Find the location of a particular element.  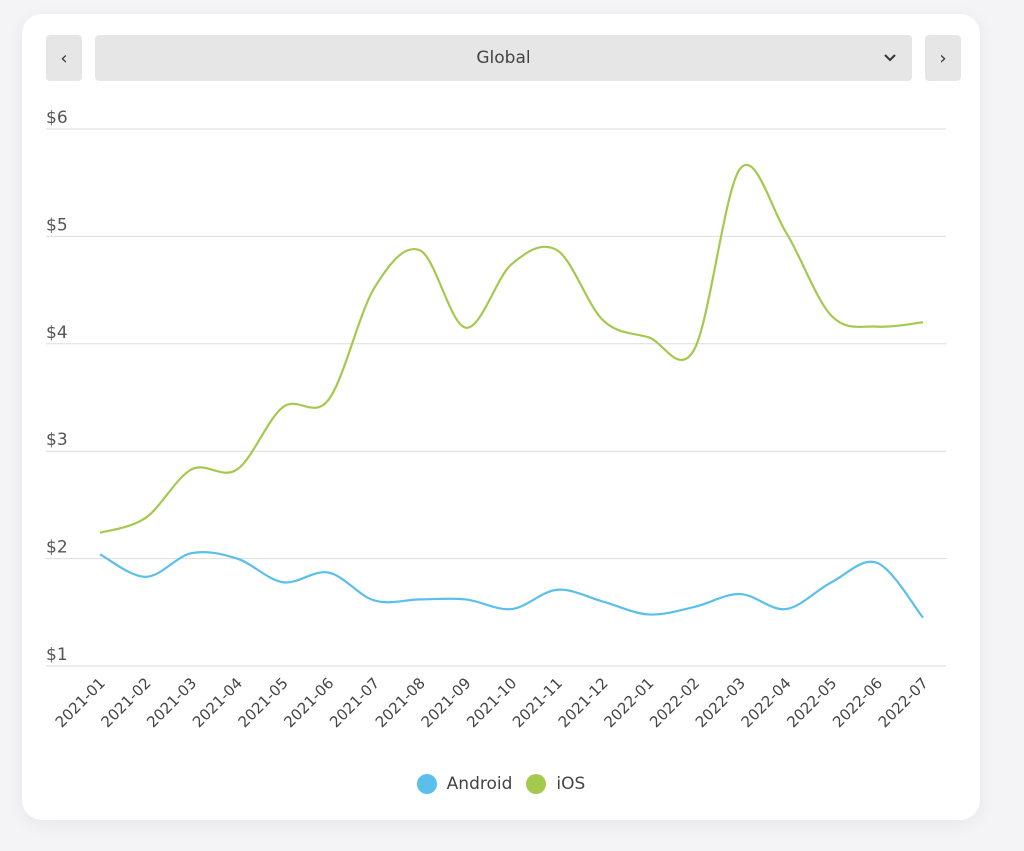

series-line-android is located at coordinates (511, 585).